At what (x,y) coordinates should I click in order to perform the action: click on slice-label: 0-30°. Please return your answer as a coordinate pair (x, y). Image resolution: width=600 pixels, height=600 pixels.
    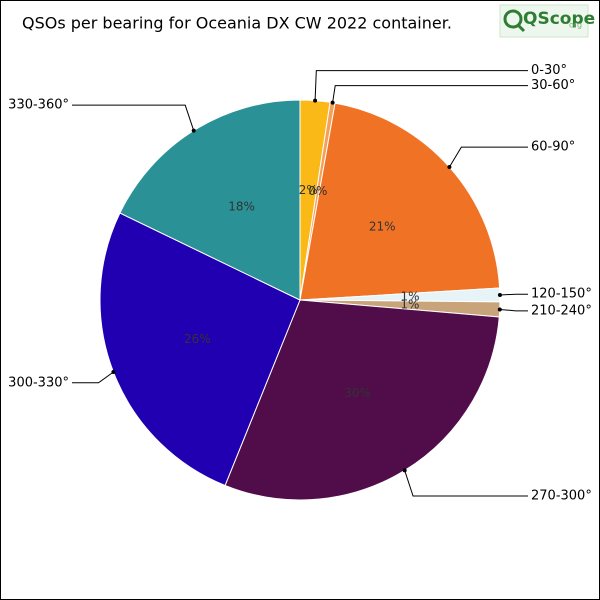
    Looking at the image, I should click on (549, 70).